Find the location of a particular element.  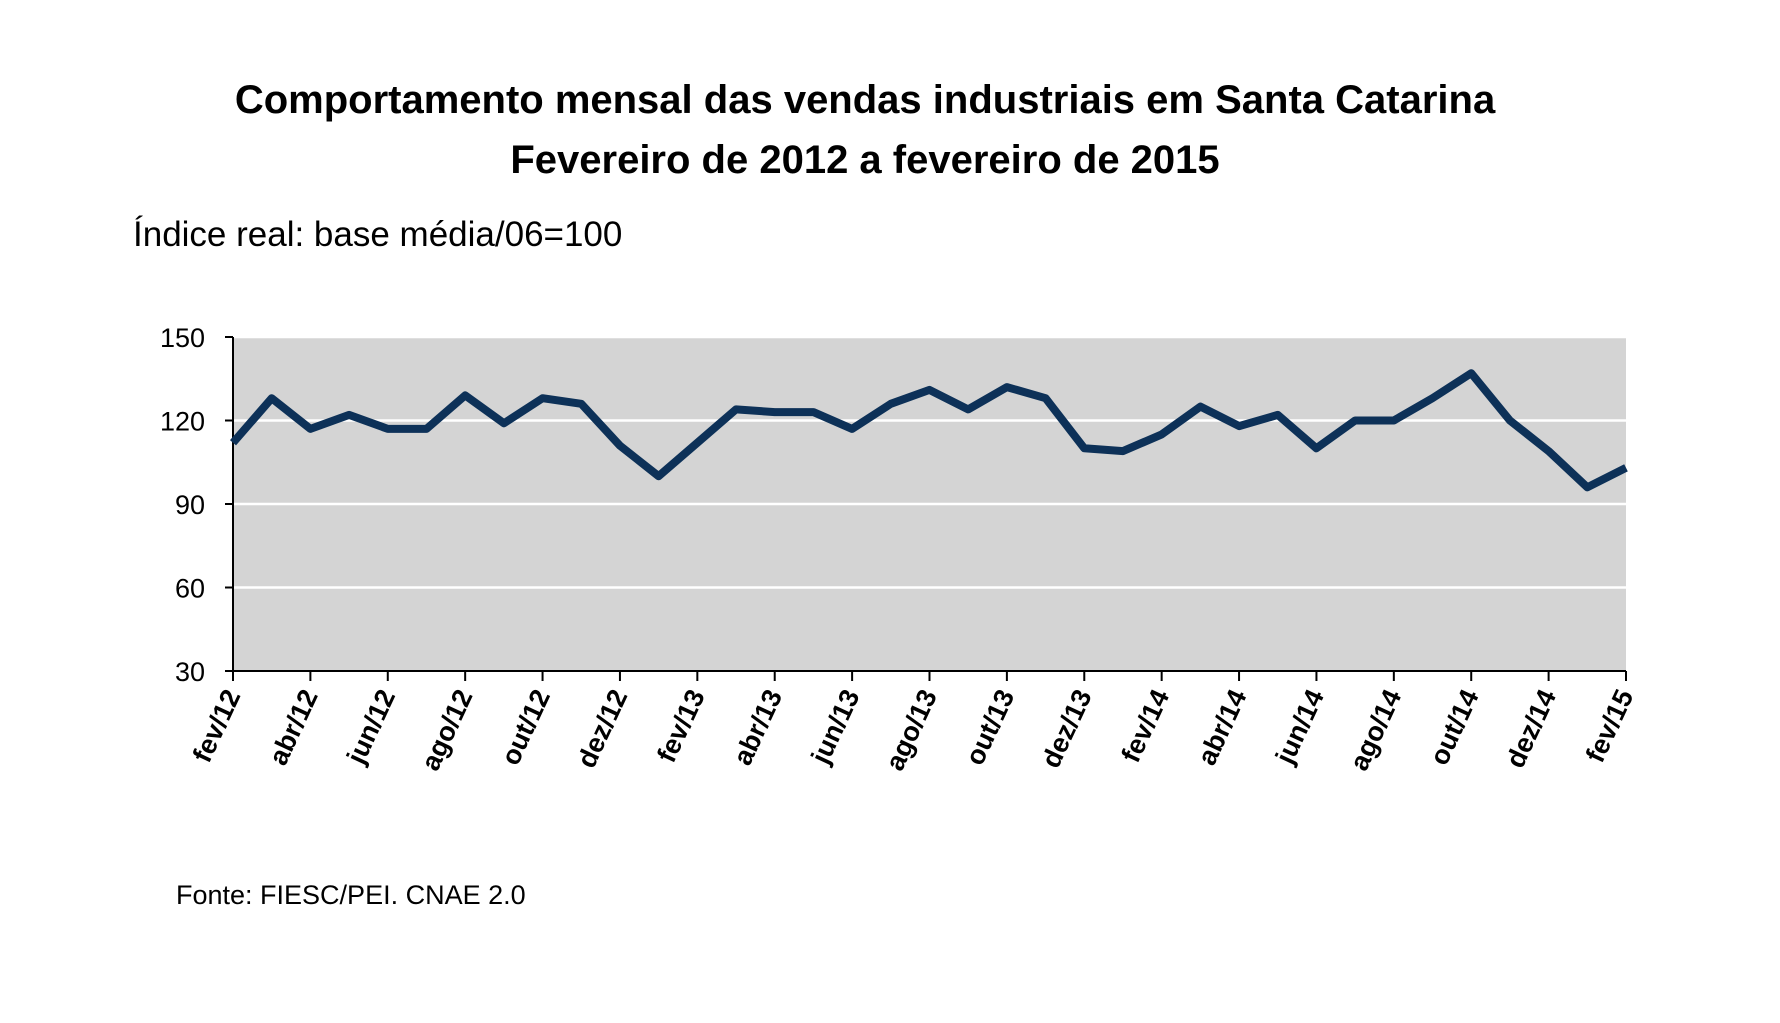

x-tick-label-ago-12: ago/12 is located at coordinates (446, 730).